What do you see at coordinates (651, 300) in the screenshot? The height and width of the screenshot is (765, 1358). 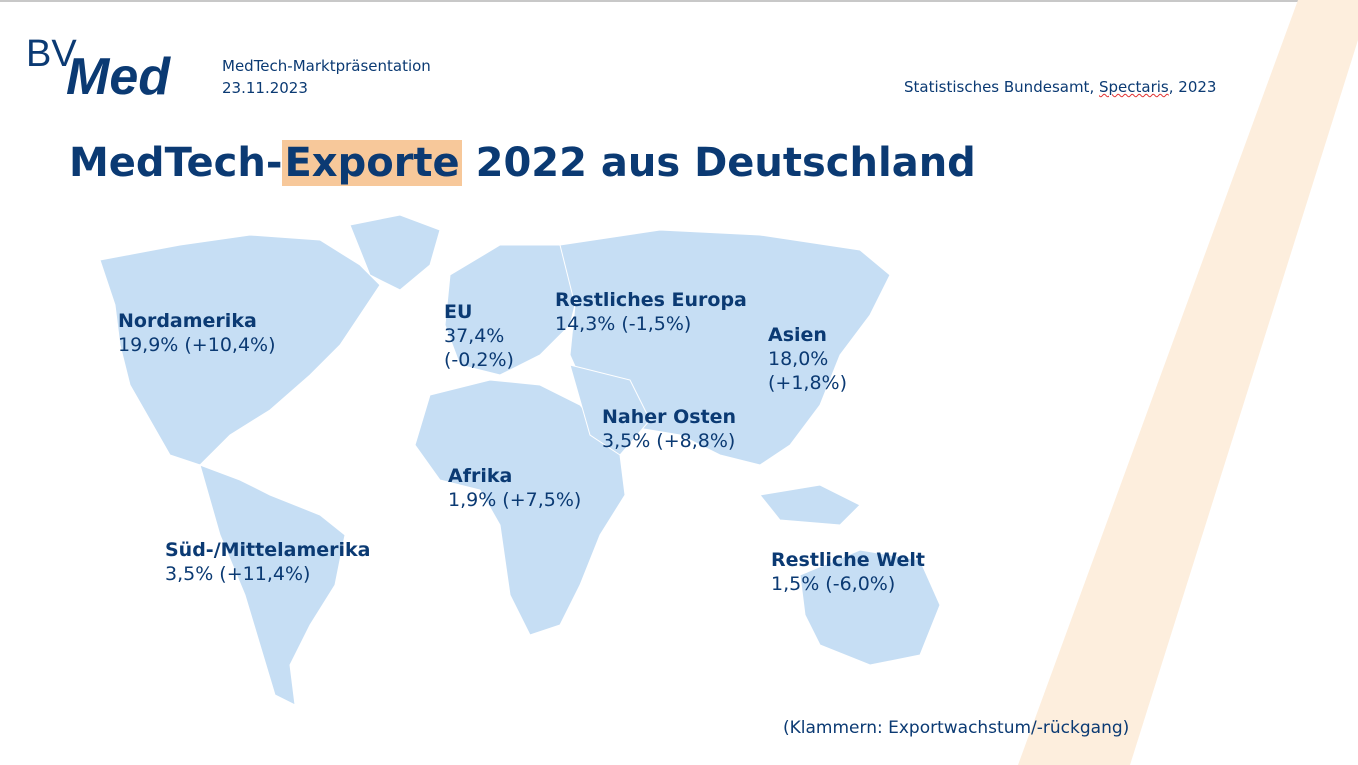 I see `region-name: Restliches Europa` at bounding box center [651, 300].